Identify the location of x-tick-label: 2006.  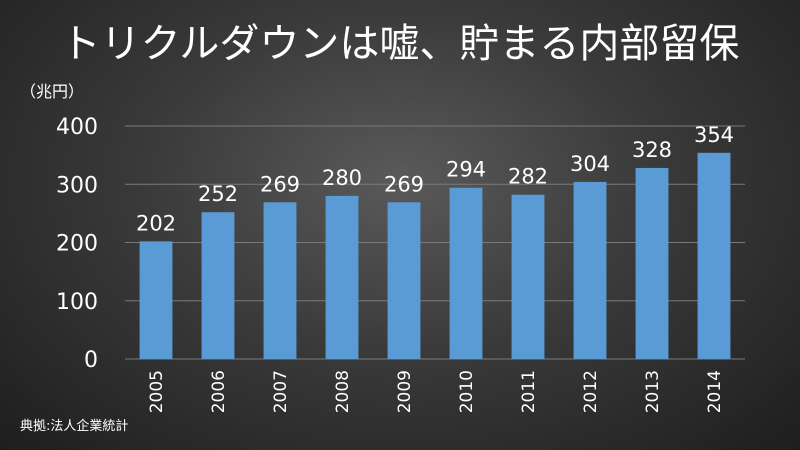
(219, 391).